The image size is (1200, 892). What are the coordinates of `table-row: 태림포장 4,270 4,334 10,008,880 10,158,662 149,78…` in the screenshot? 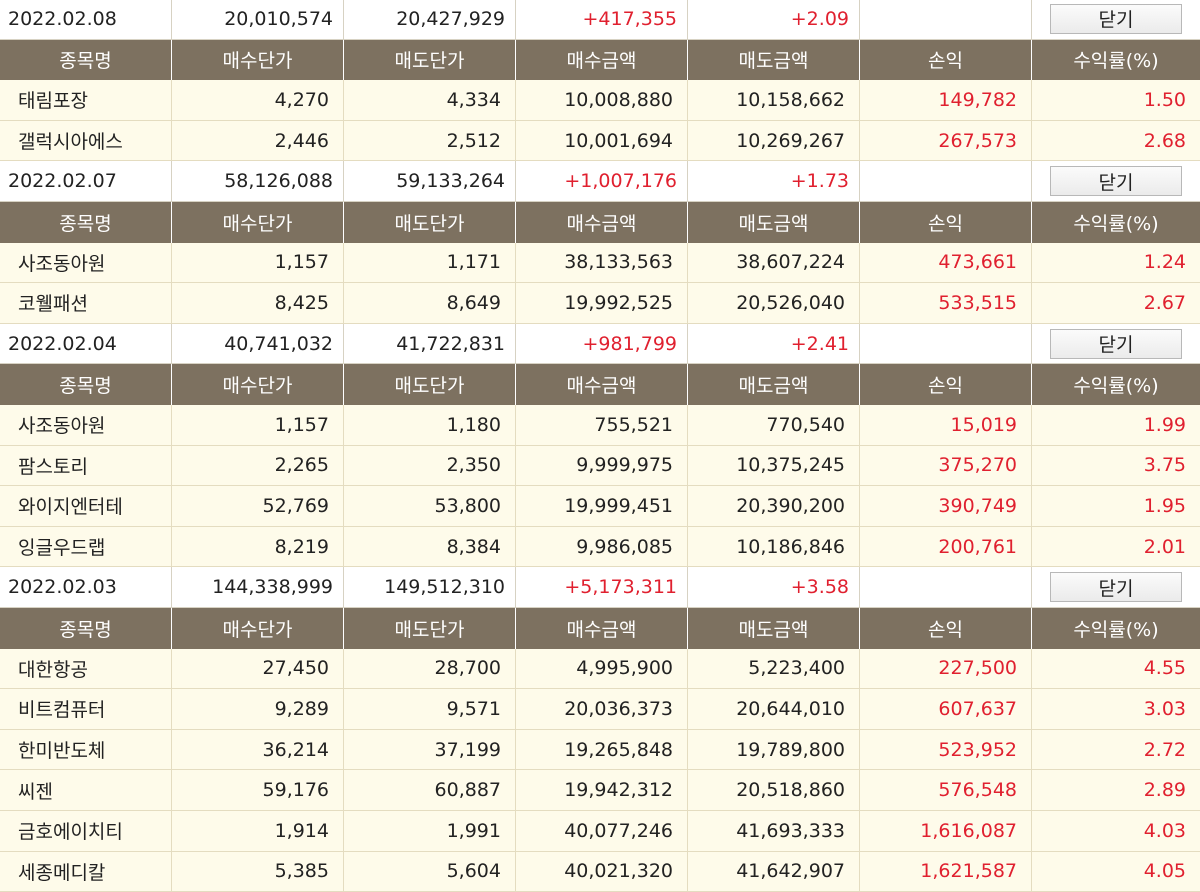 It's located at (600, 100).